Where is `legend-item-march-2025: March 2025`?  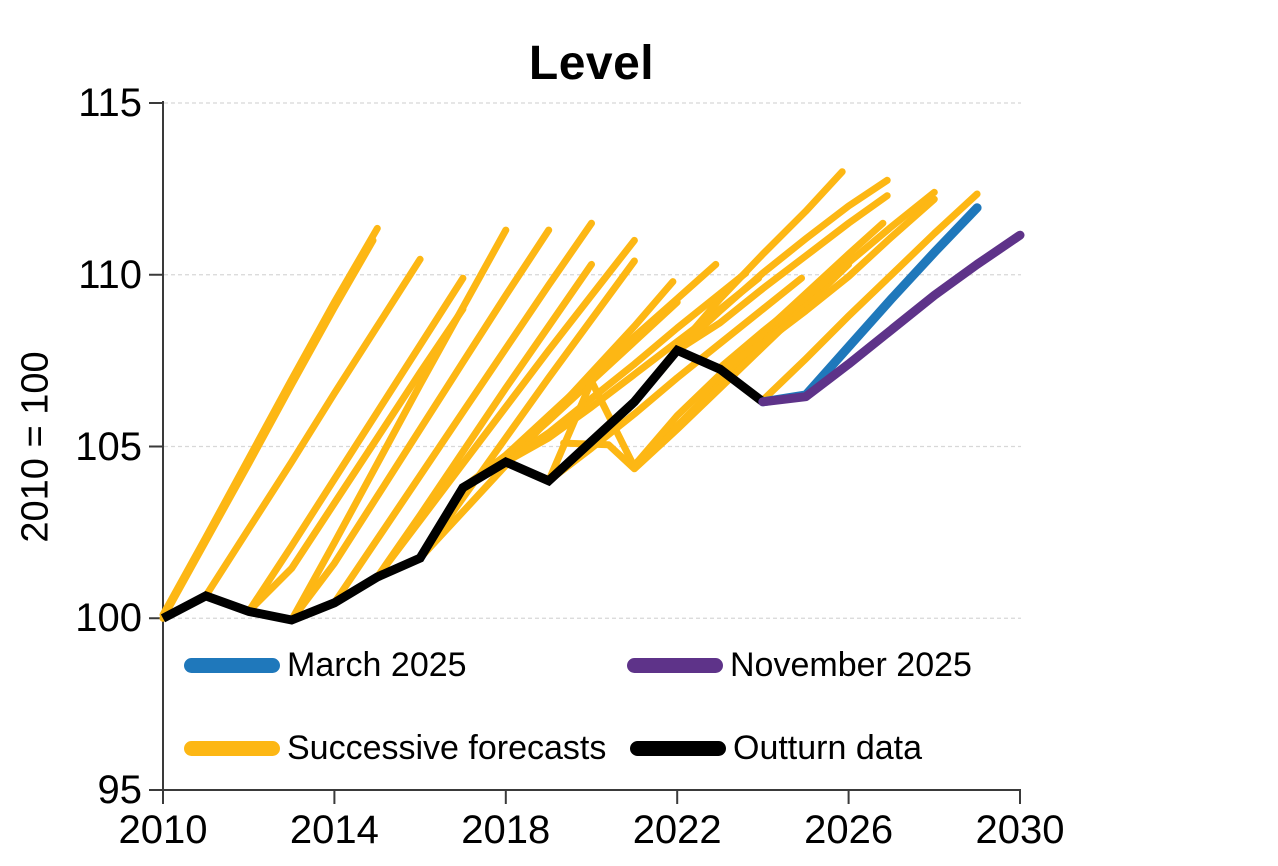 legend-item-march-2025: March 2025 is located at coordinates (325, 665).